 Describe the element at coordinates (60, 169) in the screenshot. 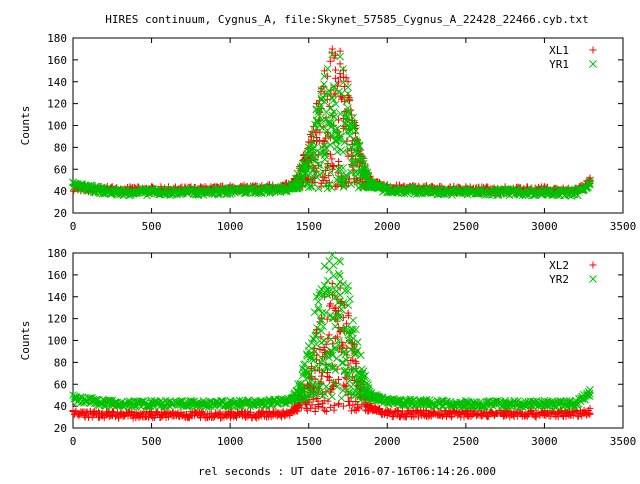

I see `y-tick-label: 60` at that location.